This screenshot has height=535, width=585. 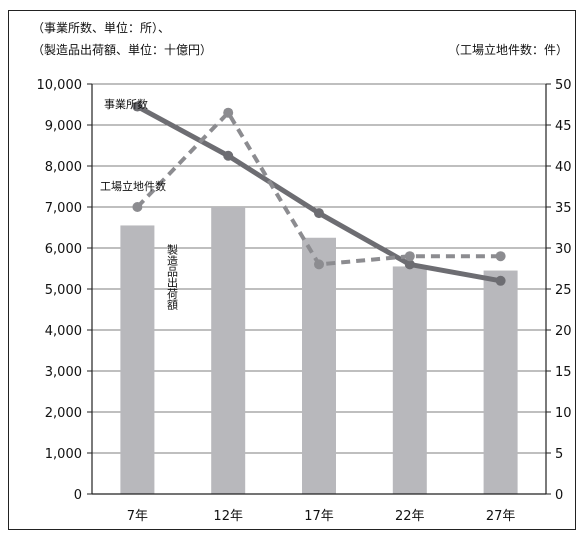 What do you see at coordinates (228, 350) in the screenshot?
I see `bar-12年` at bounding box center [228, 350].